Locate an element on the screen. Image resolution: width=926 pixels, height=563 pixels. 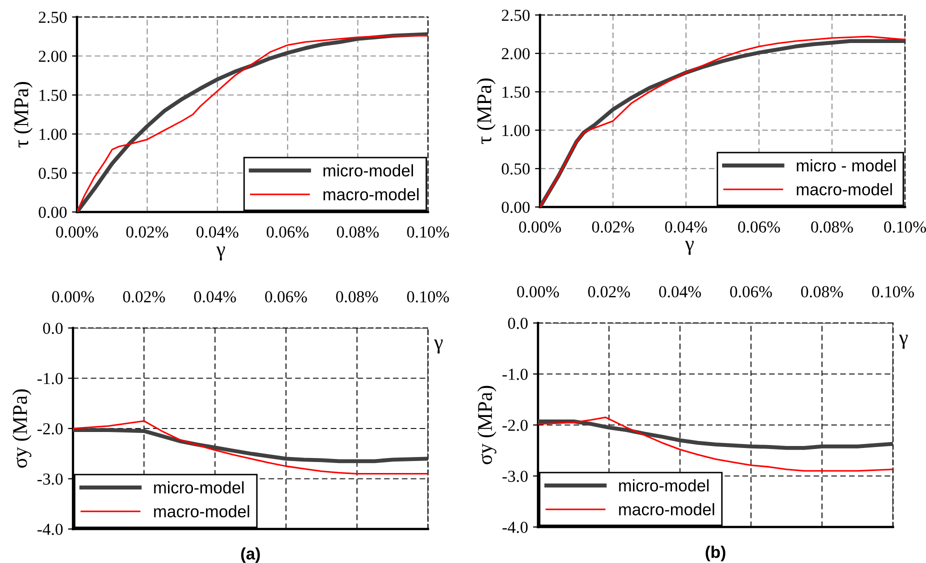
text: (b) is located at coordinates (716, 554).